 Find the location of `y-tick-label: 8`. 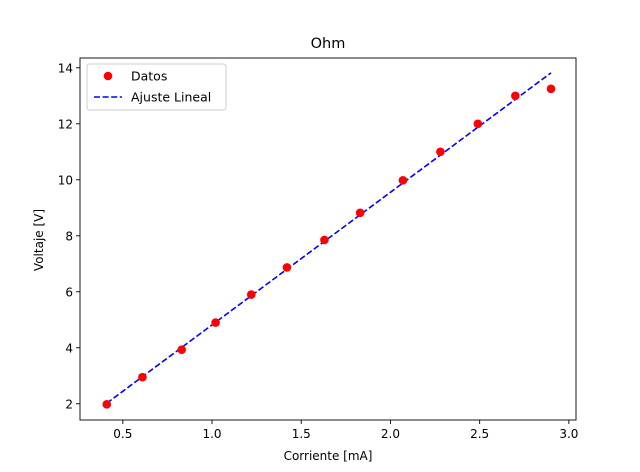

y-tick-label: 8 is located at coordinates (69, 236).